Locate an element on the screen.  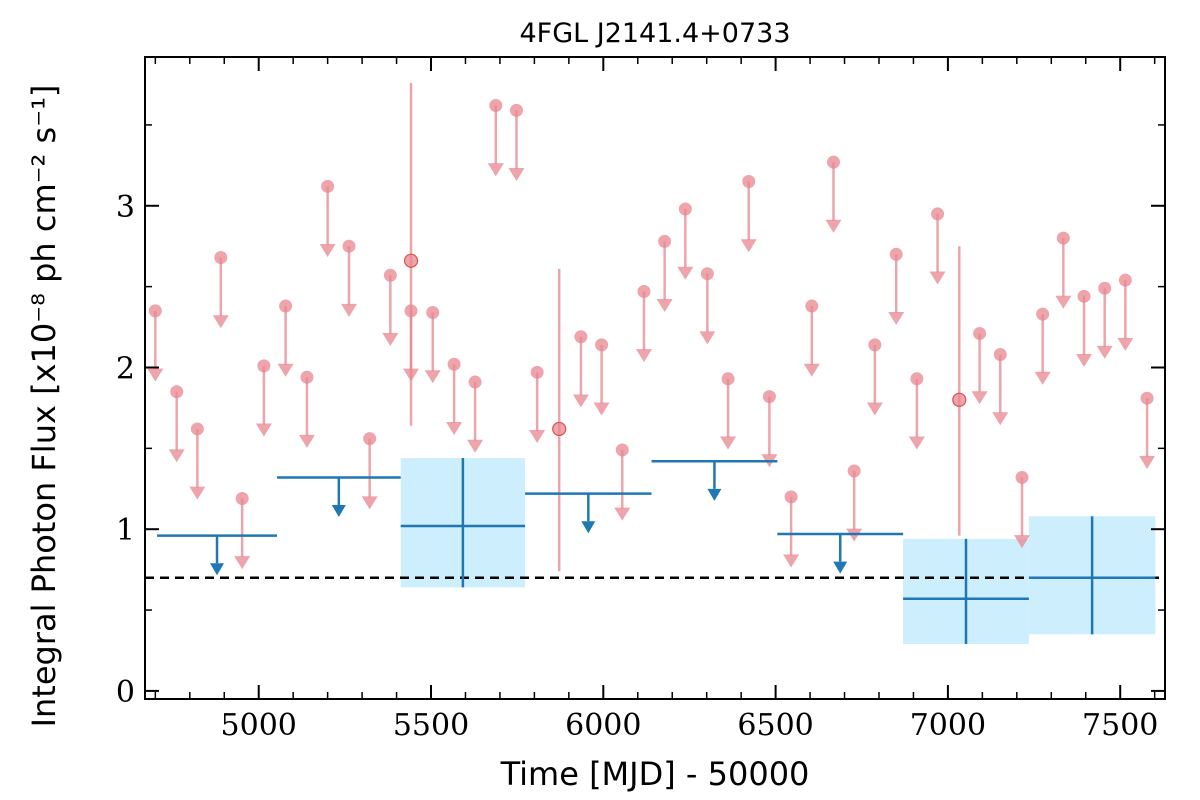
y-tick-label: 1 is located at coordinates (125, 530).